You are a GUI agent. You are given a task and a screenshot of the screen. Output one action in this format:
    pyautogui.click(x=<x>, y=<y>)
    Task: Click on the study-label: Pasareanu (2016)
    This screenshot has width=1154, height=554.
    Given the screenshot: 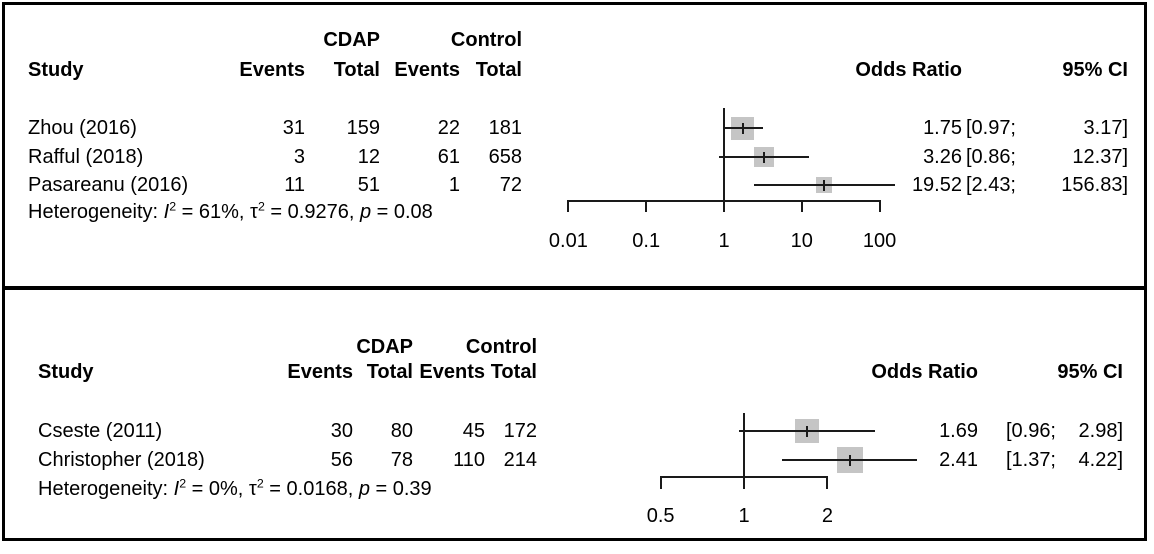 What is the action you would take?
    pyautogui.click(x=108, y=184)
    